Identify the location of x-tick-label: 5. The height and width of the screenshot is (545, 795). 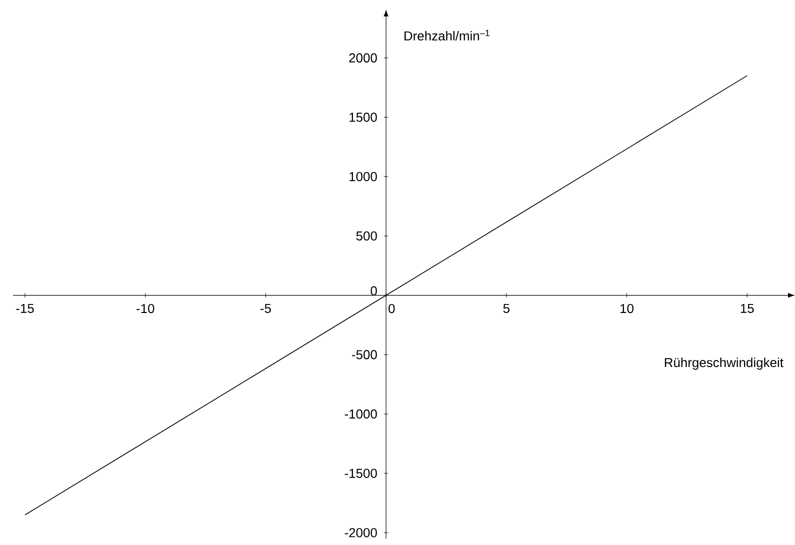
(506, 309).